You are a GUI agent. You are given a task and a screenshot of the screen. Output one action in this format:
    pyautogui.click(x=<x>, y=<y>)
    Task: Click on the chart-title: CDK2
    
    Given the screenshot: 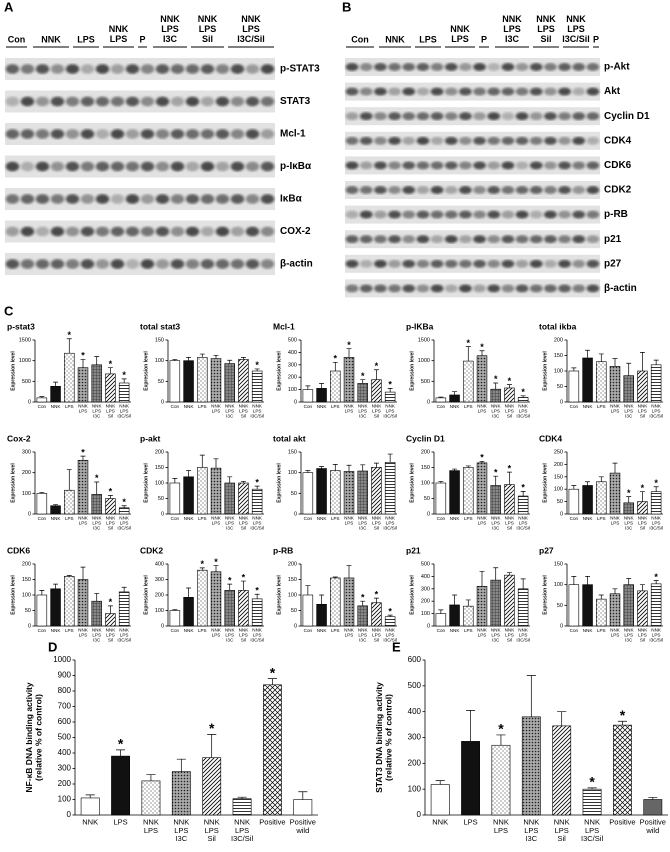 What is the action you would take?
    pyautogui.click(x=151, y=550)
    